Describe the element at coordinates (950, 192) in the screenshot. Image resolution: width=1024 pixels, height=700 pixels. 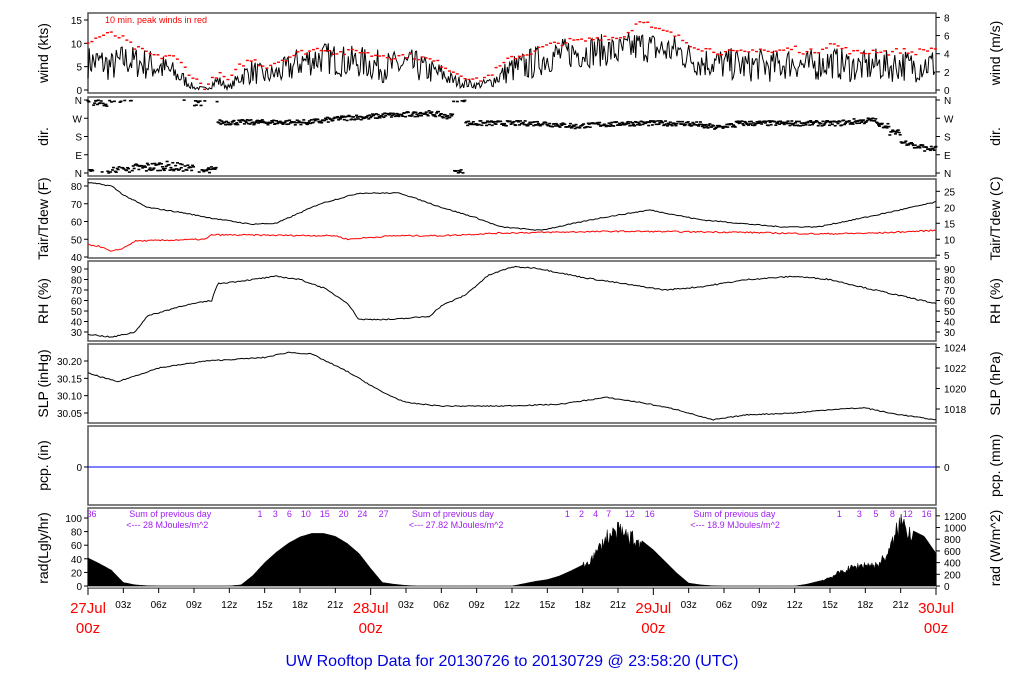
I see `temp-right-tick-label: 25` at that location.